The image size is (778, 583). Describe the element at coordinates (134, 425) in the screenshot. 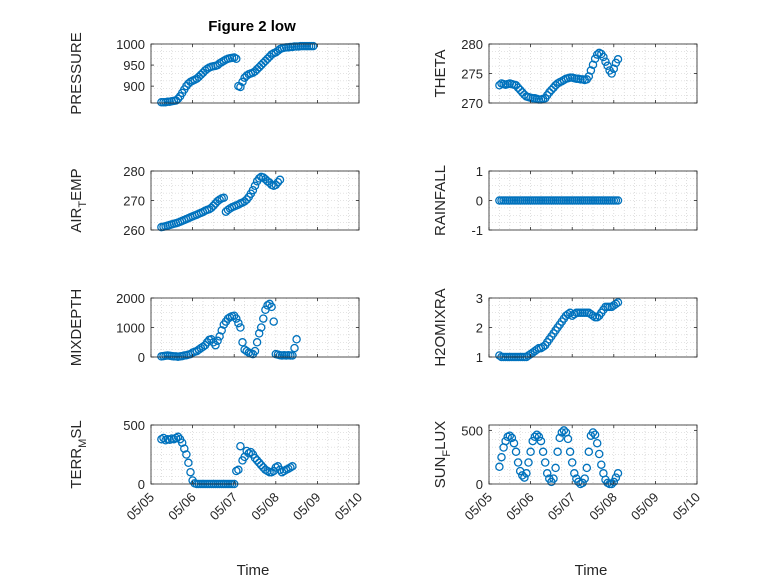

I see `y-tick-label: 500` at that location.